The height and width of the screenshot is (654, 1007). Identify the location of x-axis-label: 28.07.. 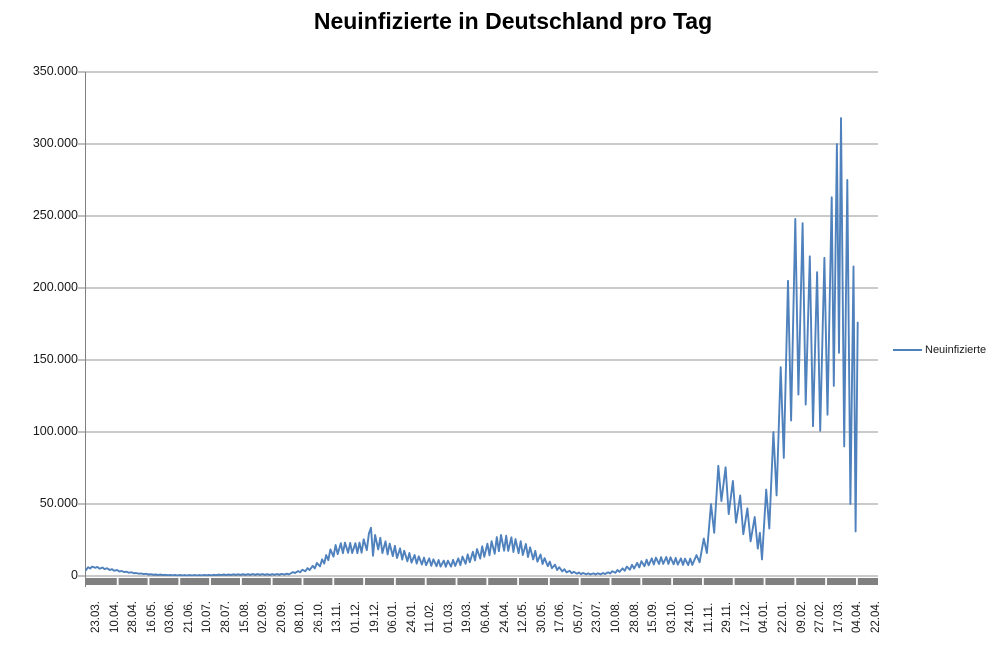
(226, 617).